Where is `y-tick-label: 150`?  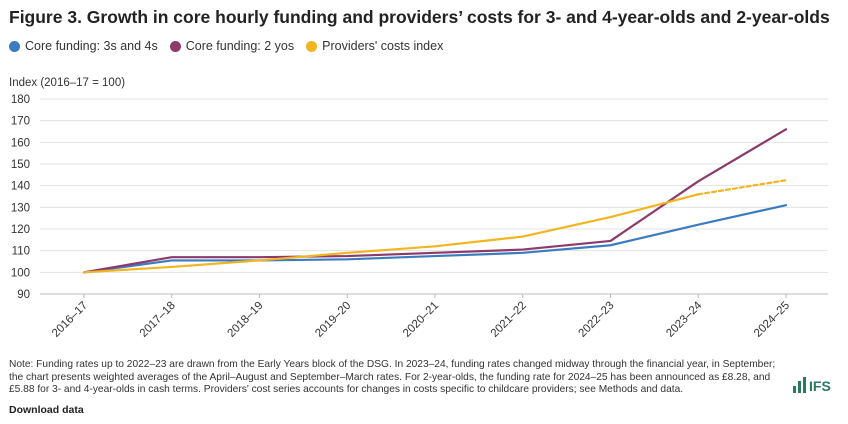 y-tick-label: 150 is located at coordinates (20, 165).